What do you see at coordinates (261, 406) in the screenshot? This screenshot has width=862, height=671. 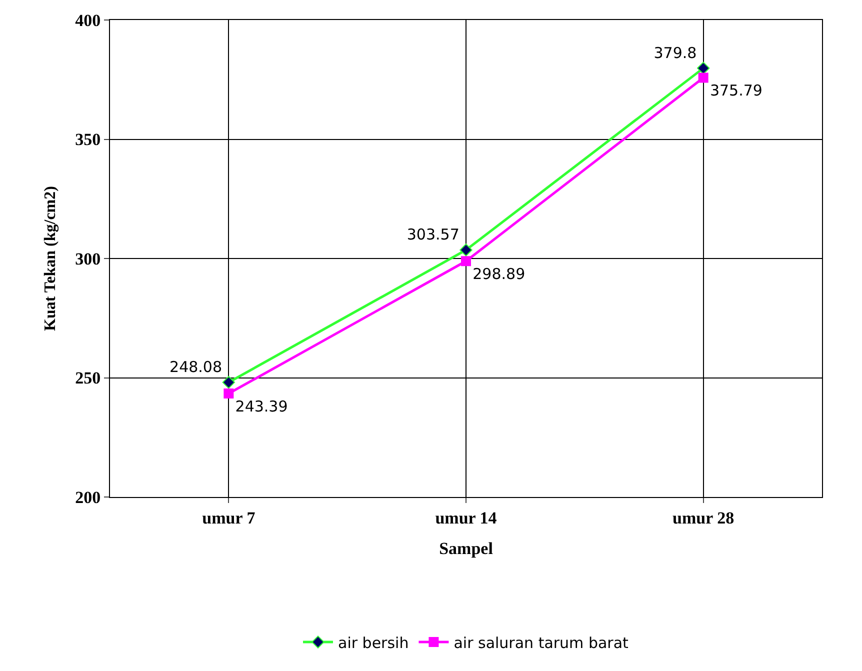 I see `data-label: 243.39` at bounding box center [261, 406].